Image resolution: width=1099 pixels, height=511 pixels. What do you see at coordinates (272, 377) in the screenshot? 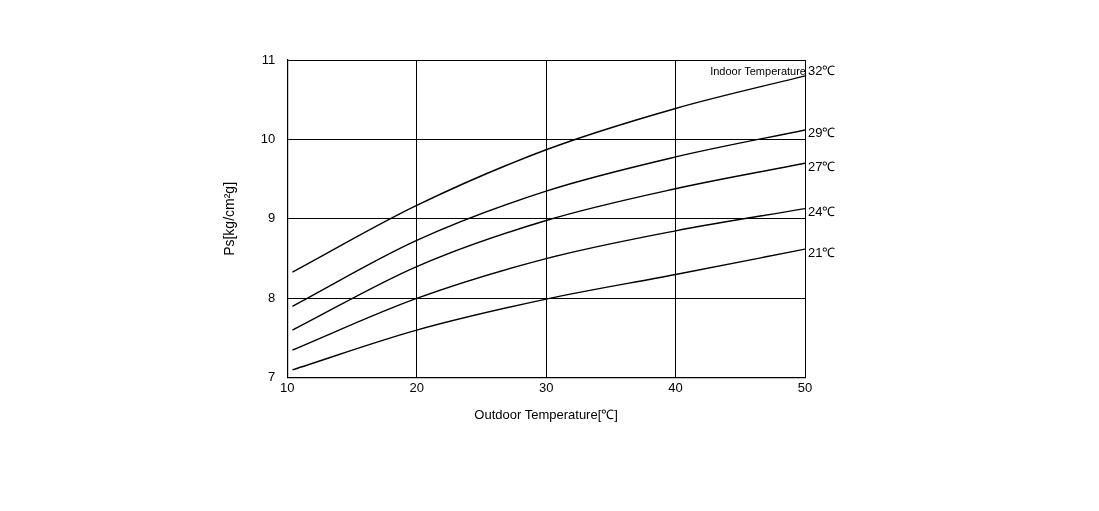
I see `y-tick-label: 7` at bounding box center [272, 377].